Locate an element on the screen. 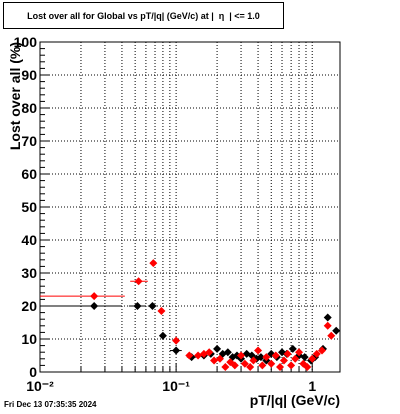  y-tick-label: 0 is located at coordinates (33, 372).